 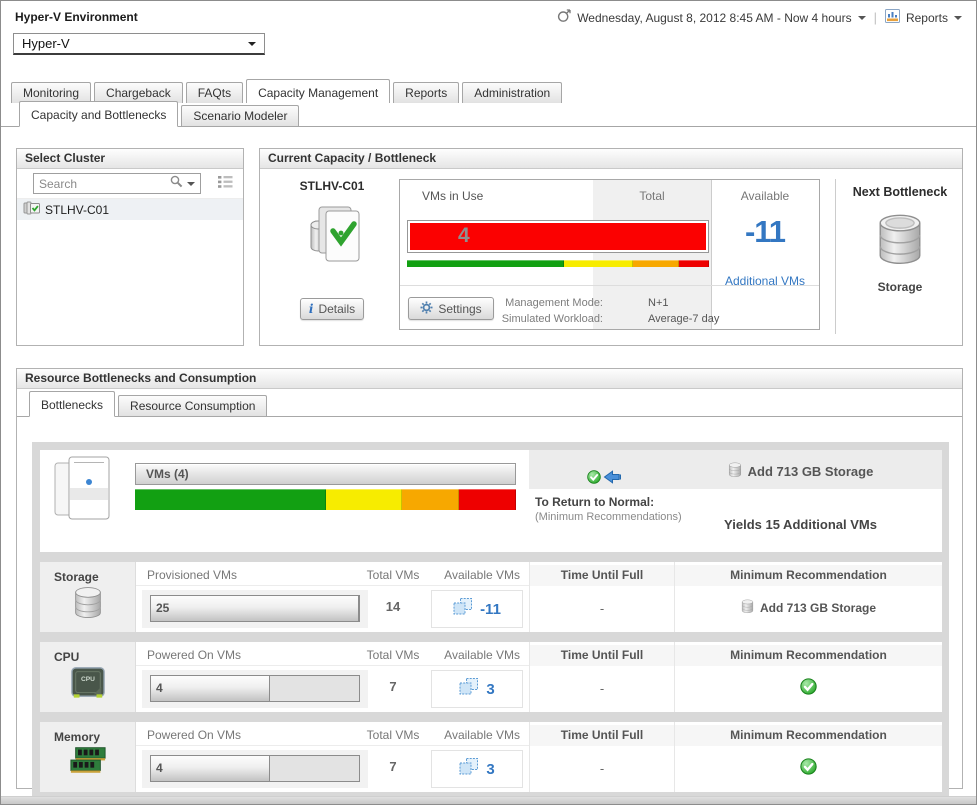 I want to click on total-vms-value: 14, so click(x=393, y=606).